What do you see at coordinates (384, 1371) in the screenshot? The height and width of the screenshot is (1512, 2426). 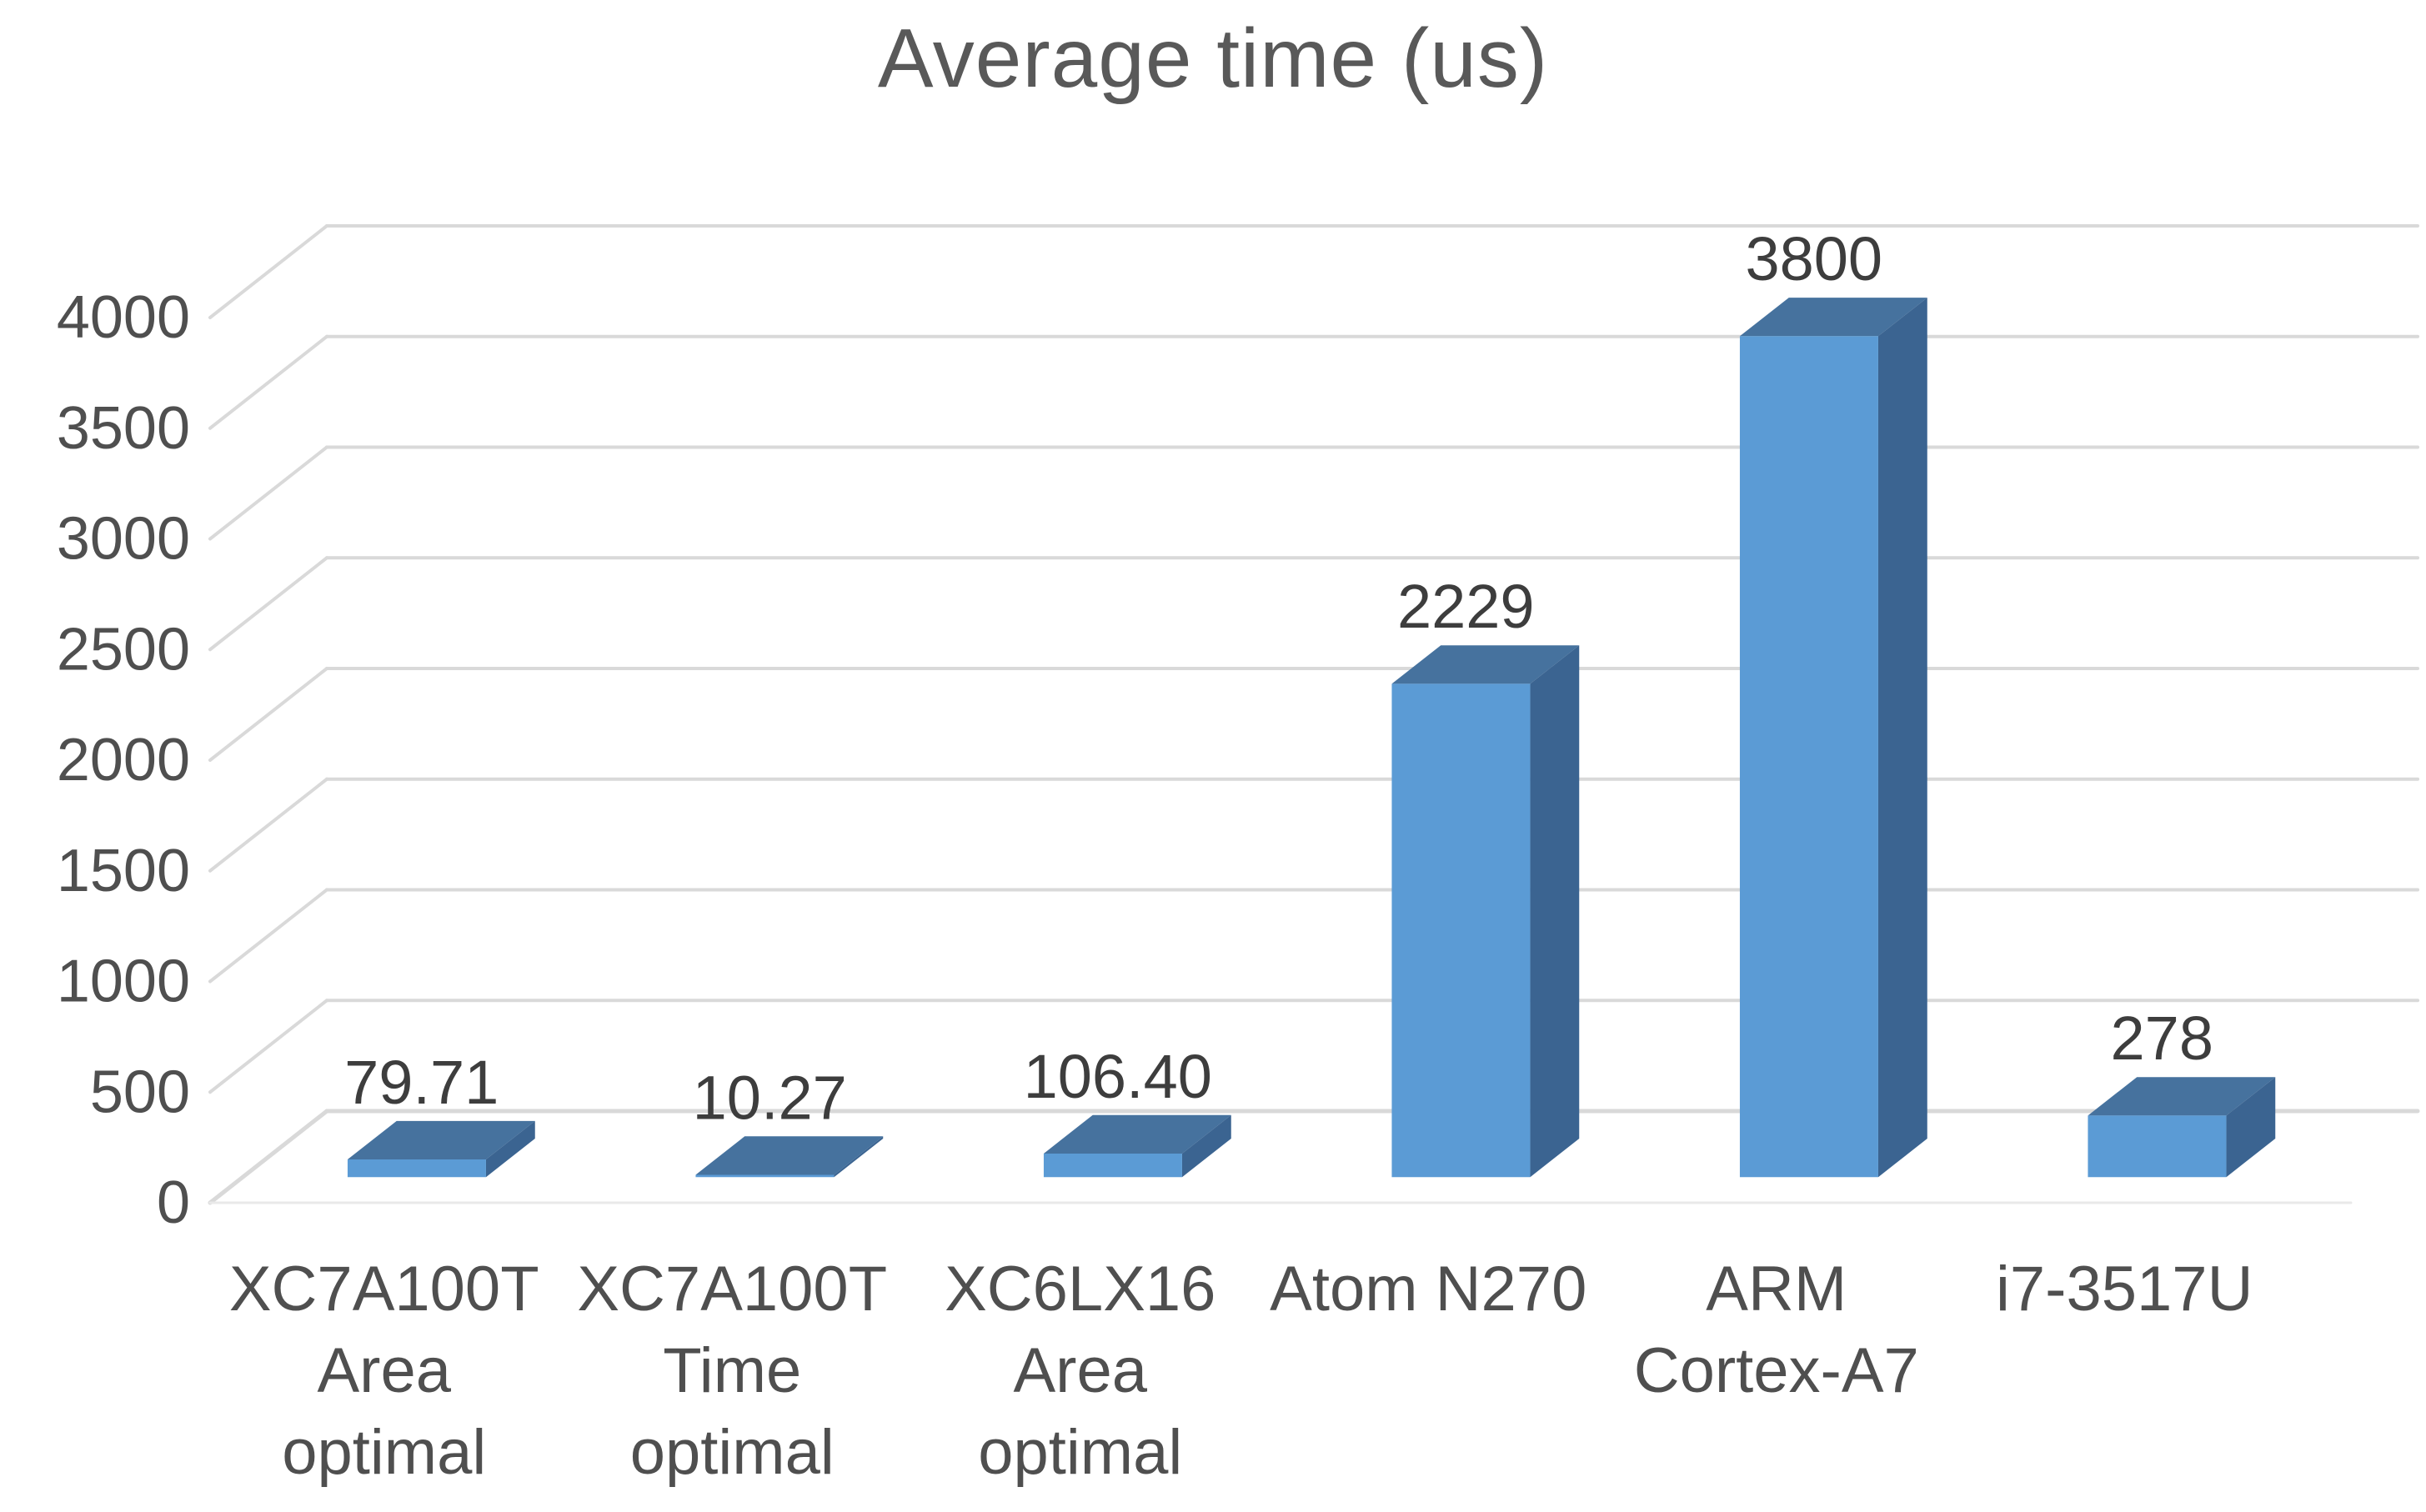 I see `category-label: XC7A100T Area optimal` at bounding box center [384, 1371].